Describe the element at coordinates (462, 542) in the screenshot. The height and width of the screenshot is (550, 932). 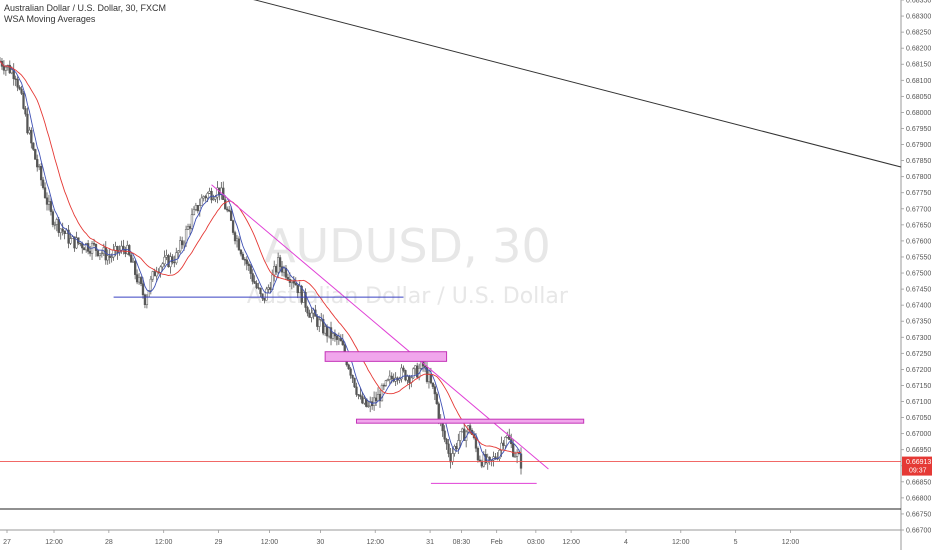
I see `time-tick-label: 08:30` at that location.